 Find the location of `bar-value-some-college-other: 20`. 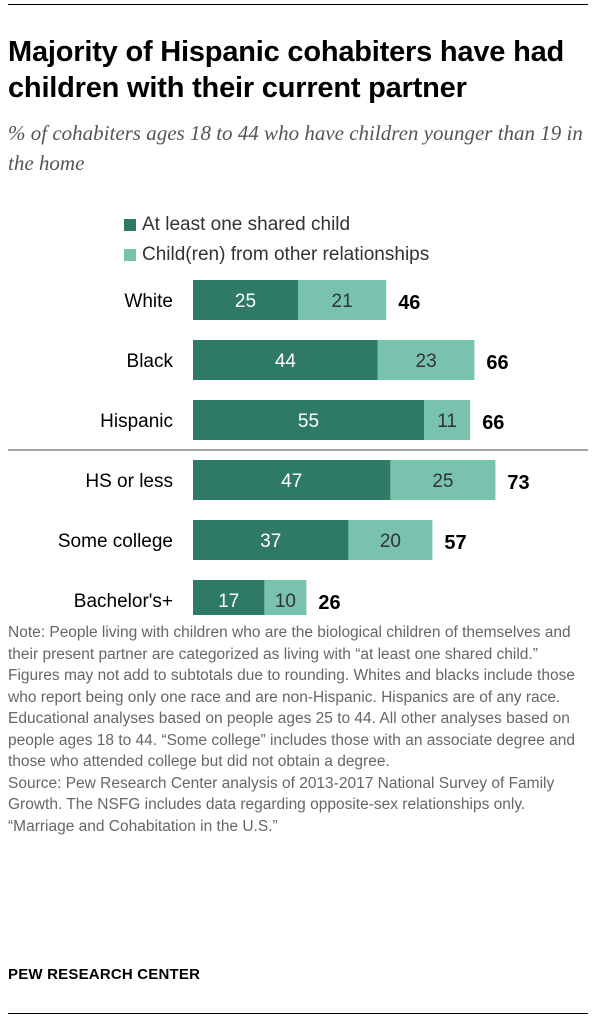

bar-value-some-college-other: 20 is located at coordinates (390, 541).